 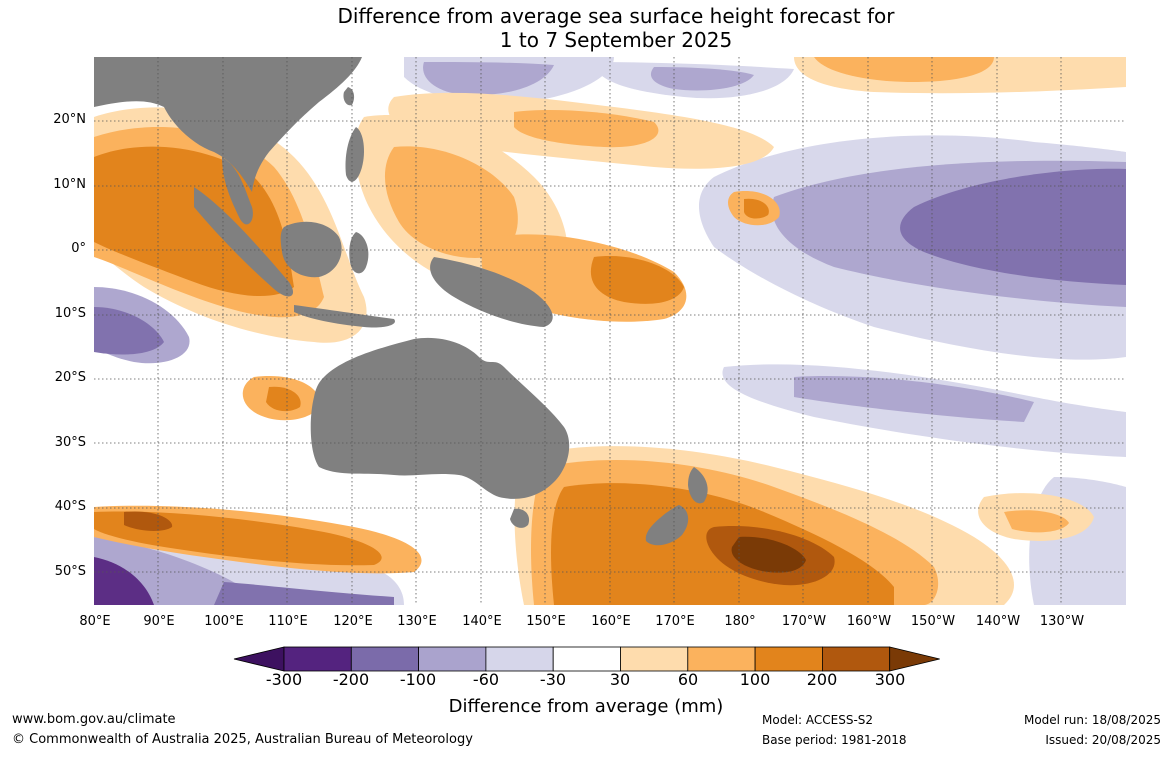 I want to click on lon-label-130e: 130°E, so click(x=417, y=621).